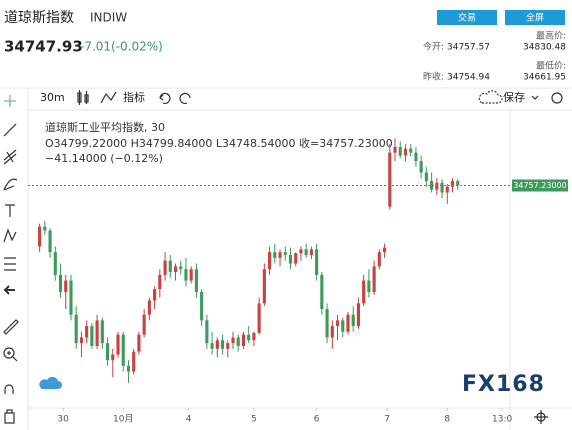 The image size is (572, 430). Describe the element at coordinates (9, 353) in the screenshot. I see `zoom-tool` at that location.